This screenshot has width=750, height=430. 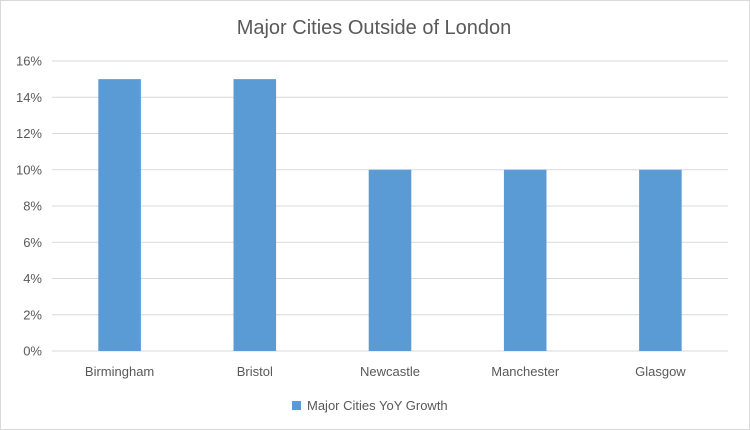 What do you see at coordinates (32, 314) in the screenshot?
I see `y-tick-label: 2%` at bounding box center [32, 314].